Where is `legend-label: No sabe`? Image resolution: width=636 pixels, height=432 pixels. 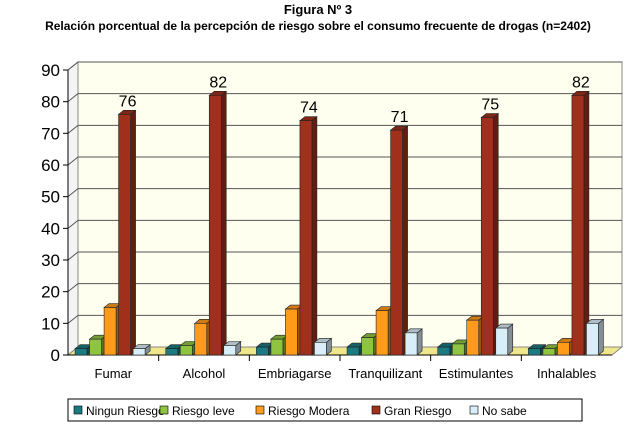 legend-label: No sabe is located at coordinates (504, 411).